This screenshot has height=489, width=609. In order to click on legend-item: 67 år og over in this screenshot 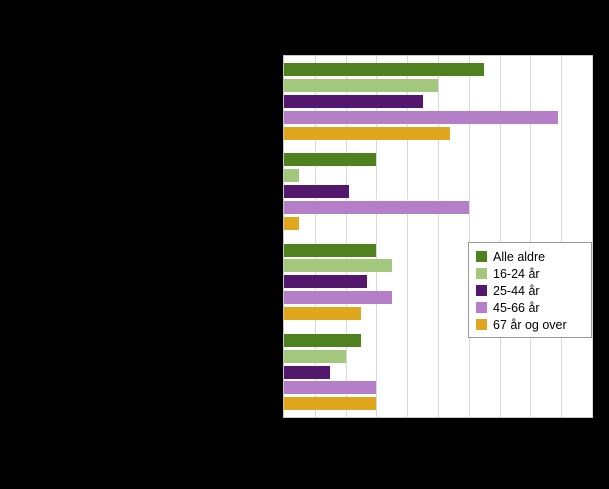, I will do `click(530, 324)`.